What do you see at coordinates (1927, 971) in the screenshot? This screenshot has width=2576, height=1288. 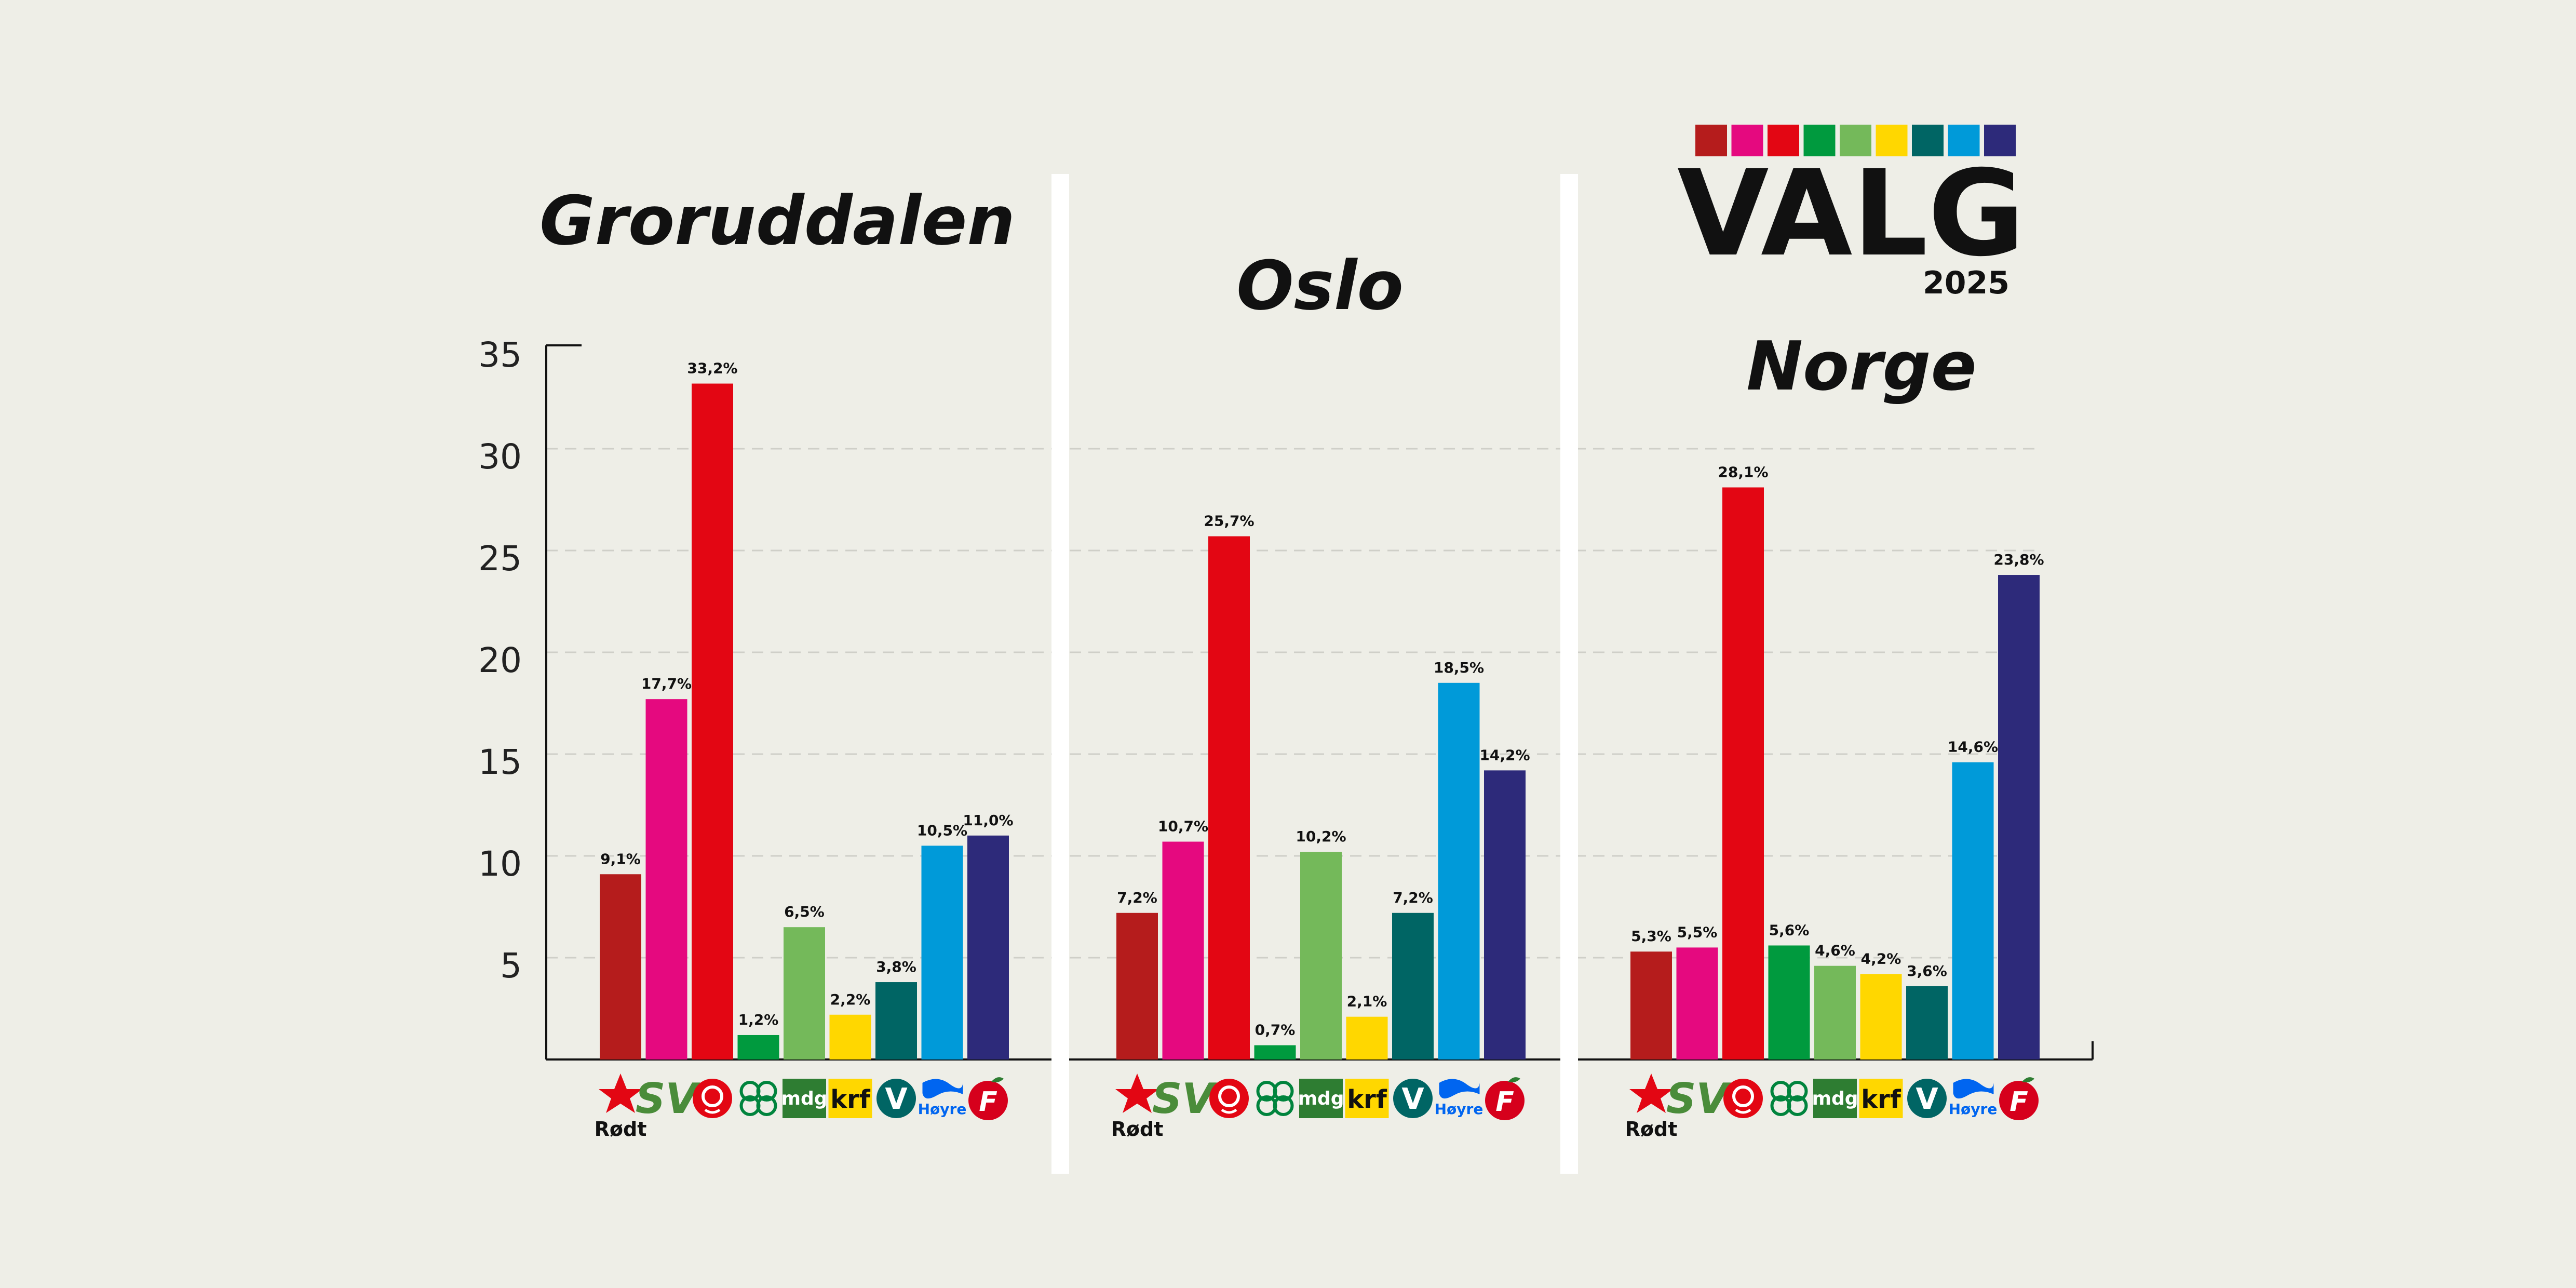 I see `value-label: 3,6%` at bounding box center [1927, 971].